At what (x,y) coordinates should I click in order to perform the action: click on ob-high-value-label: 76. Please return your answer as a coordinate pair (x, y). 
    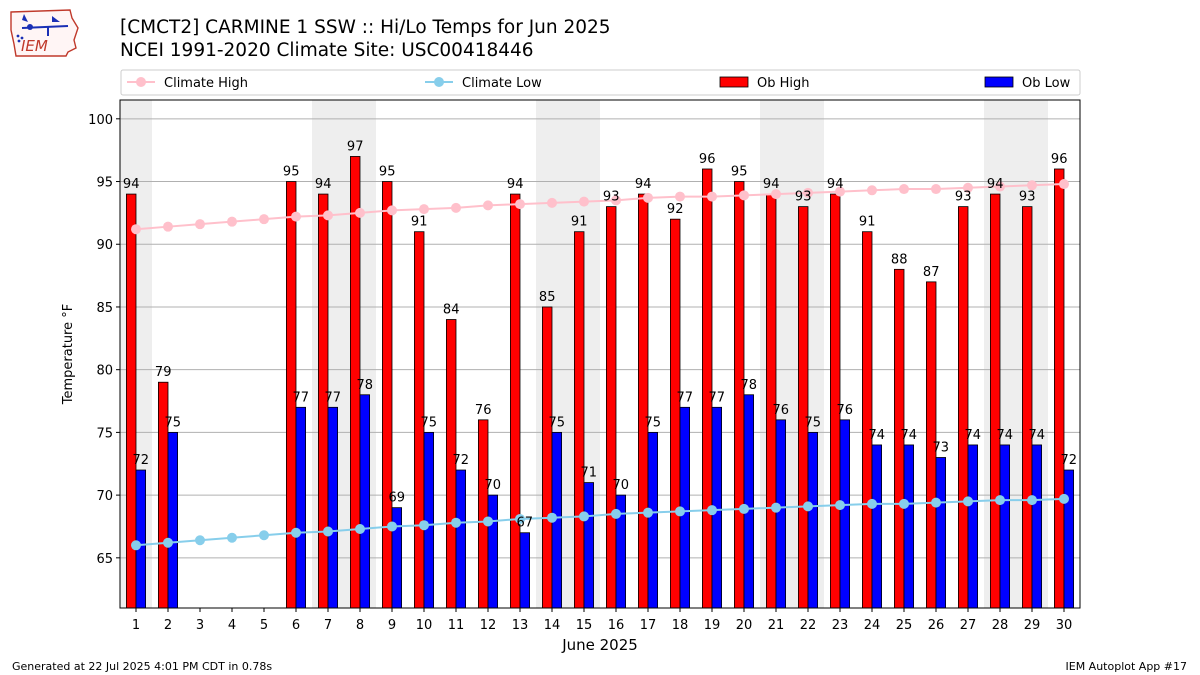
    Looking at the image, I should click on (483, 410).